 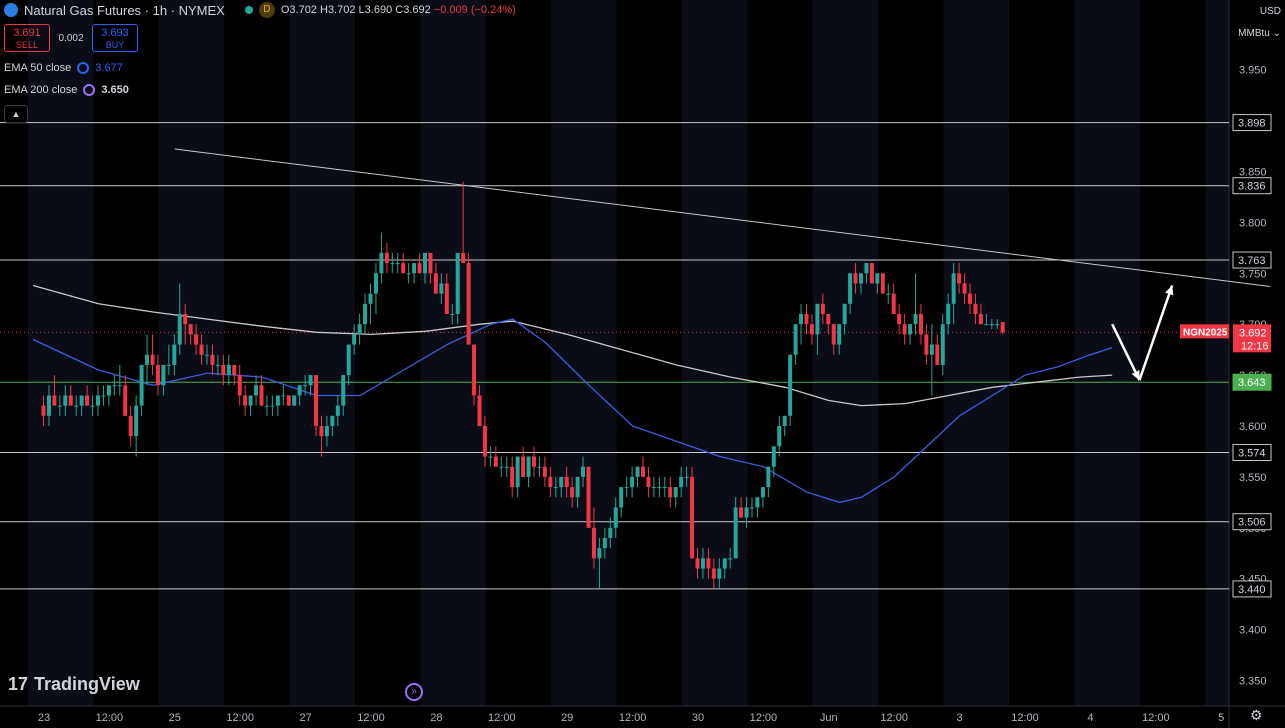 I want to click on collapse-legend-button: ▲, so click(x=16, y=114).